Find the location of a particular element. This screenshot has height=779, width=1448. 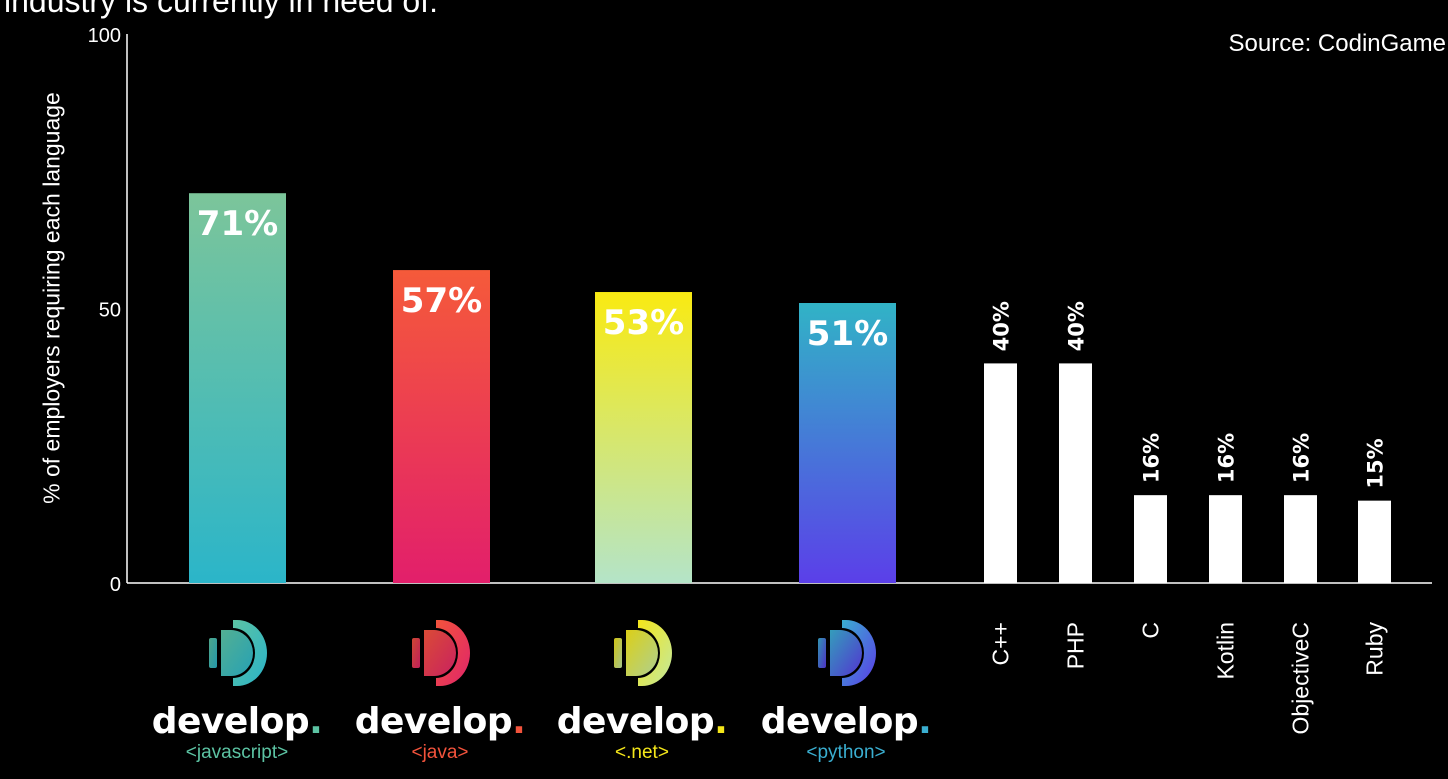

x-tick-label: ObjectiveC is located at coordinates (1301, 678).